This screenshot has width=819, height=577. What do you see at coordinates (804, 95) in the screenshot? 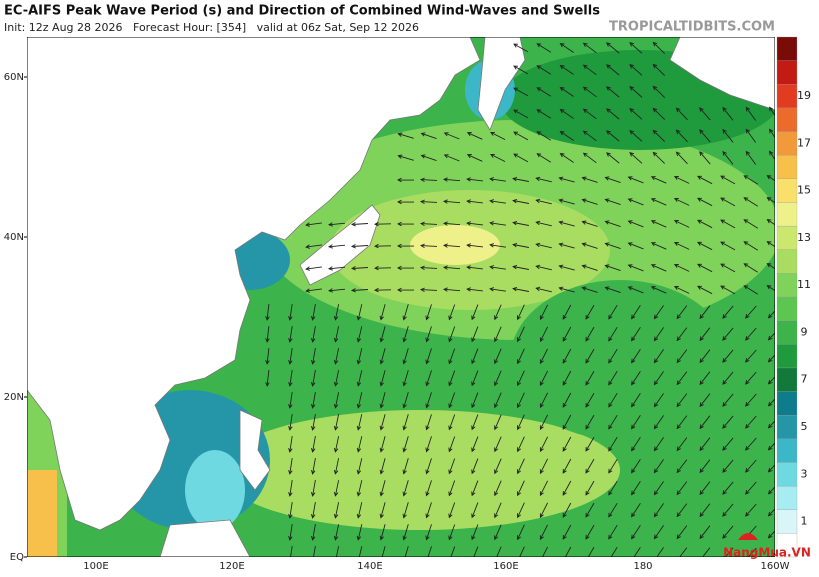
I see `colorbar-label: 19` at bounding box center [804, 95].